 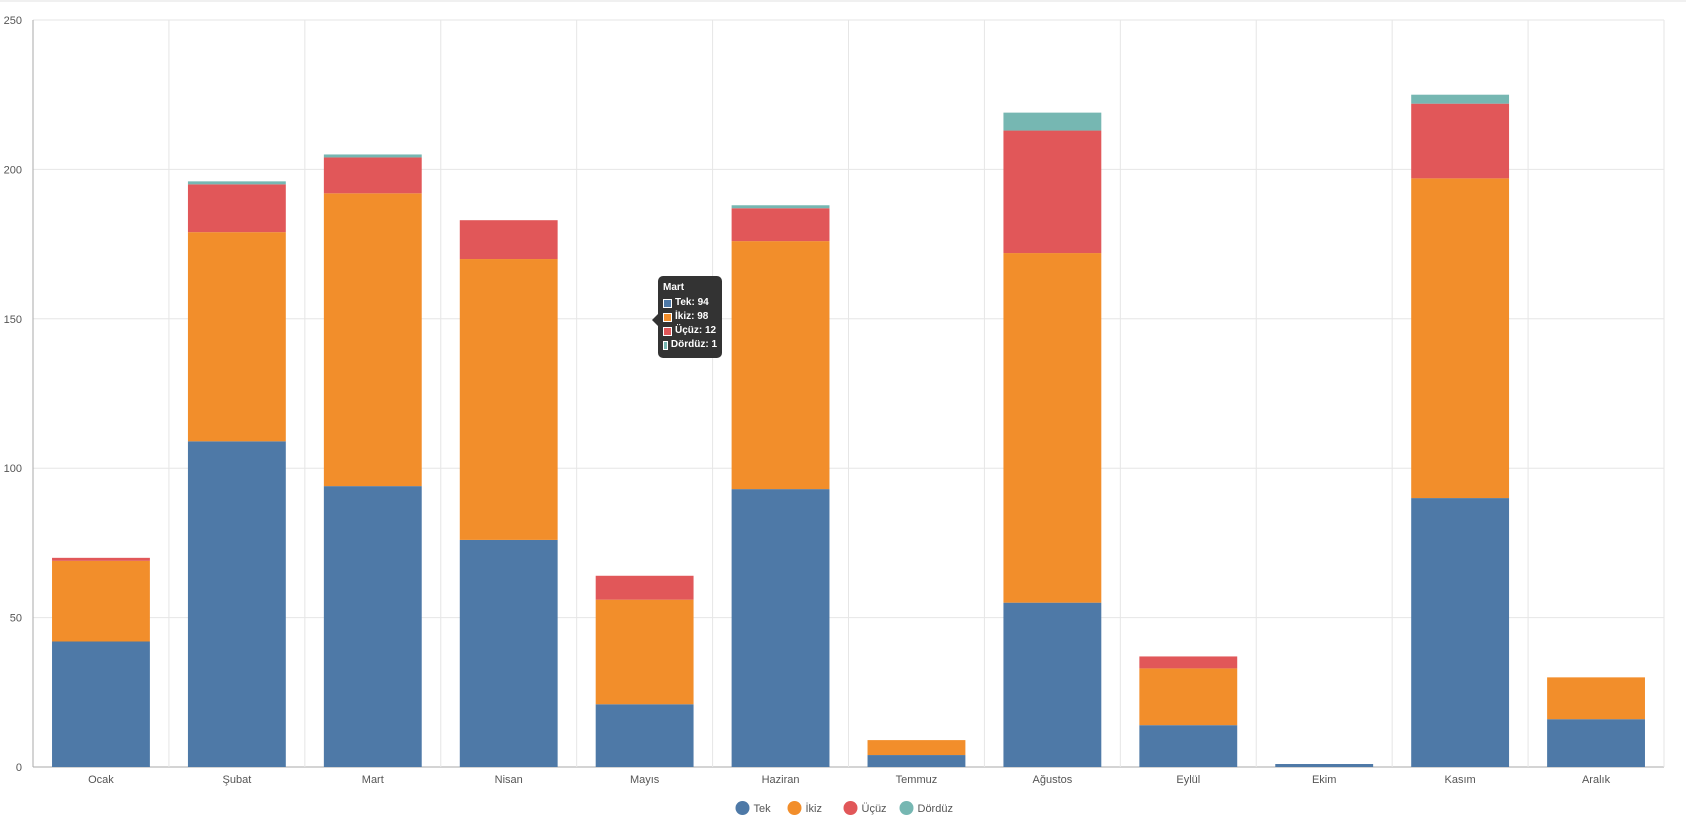 I want to click on bar-subat-dorduz, so click(x=236, y=183).